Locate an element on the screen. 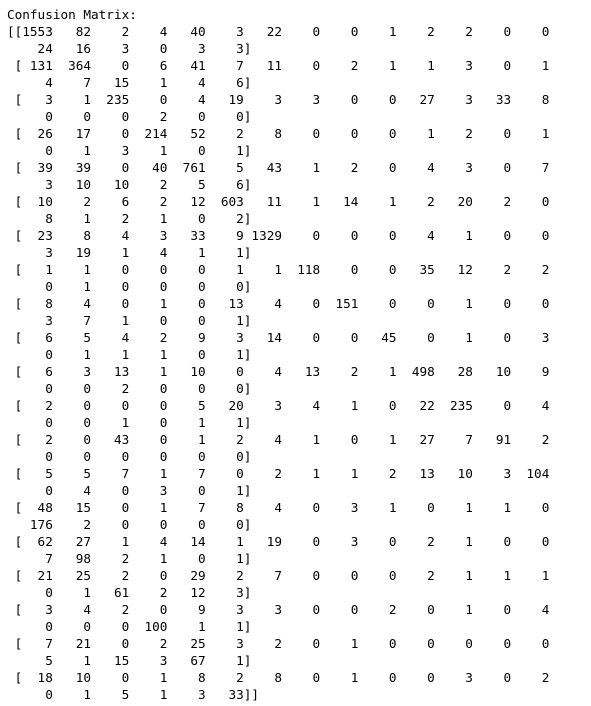 The image size is (591, 706). matrix-line: [ 131 364 0 6 41 7 11 0 2 1 1 3 0 1 is located at coordinates (278, 65).